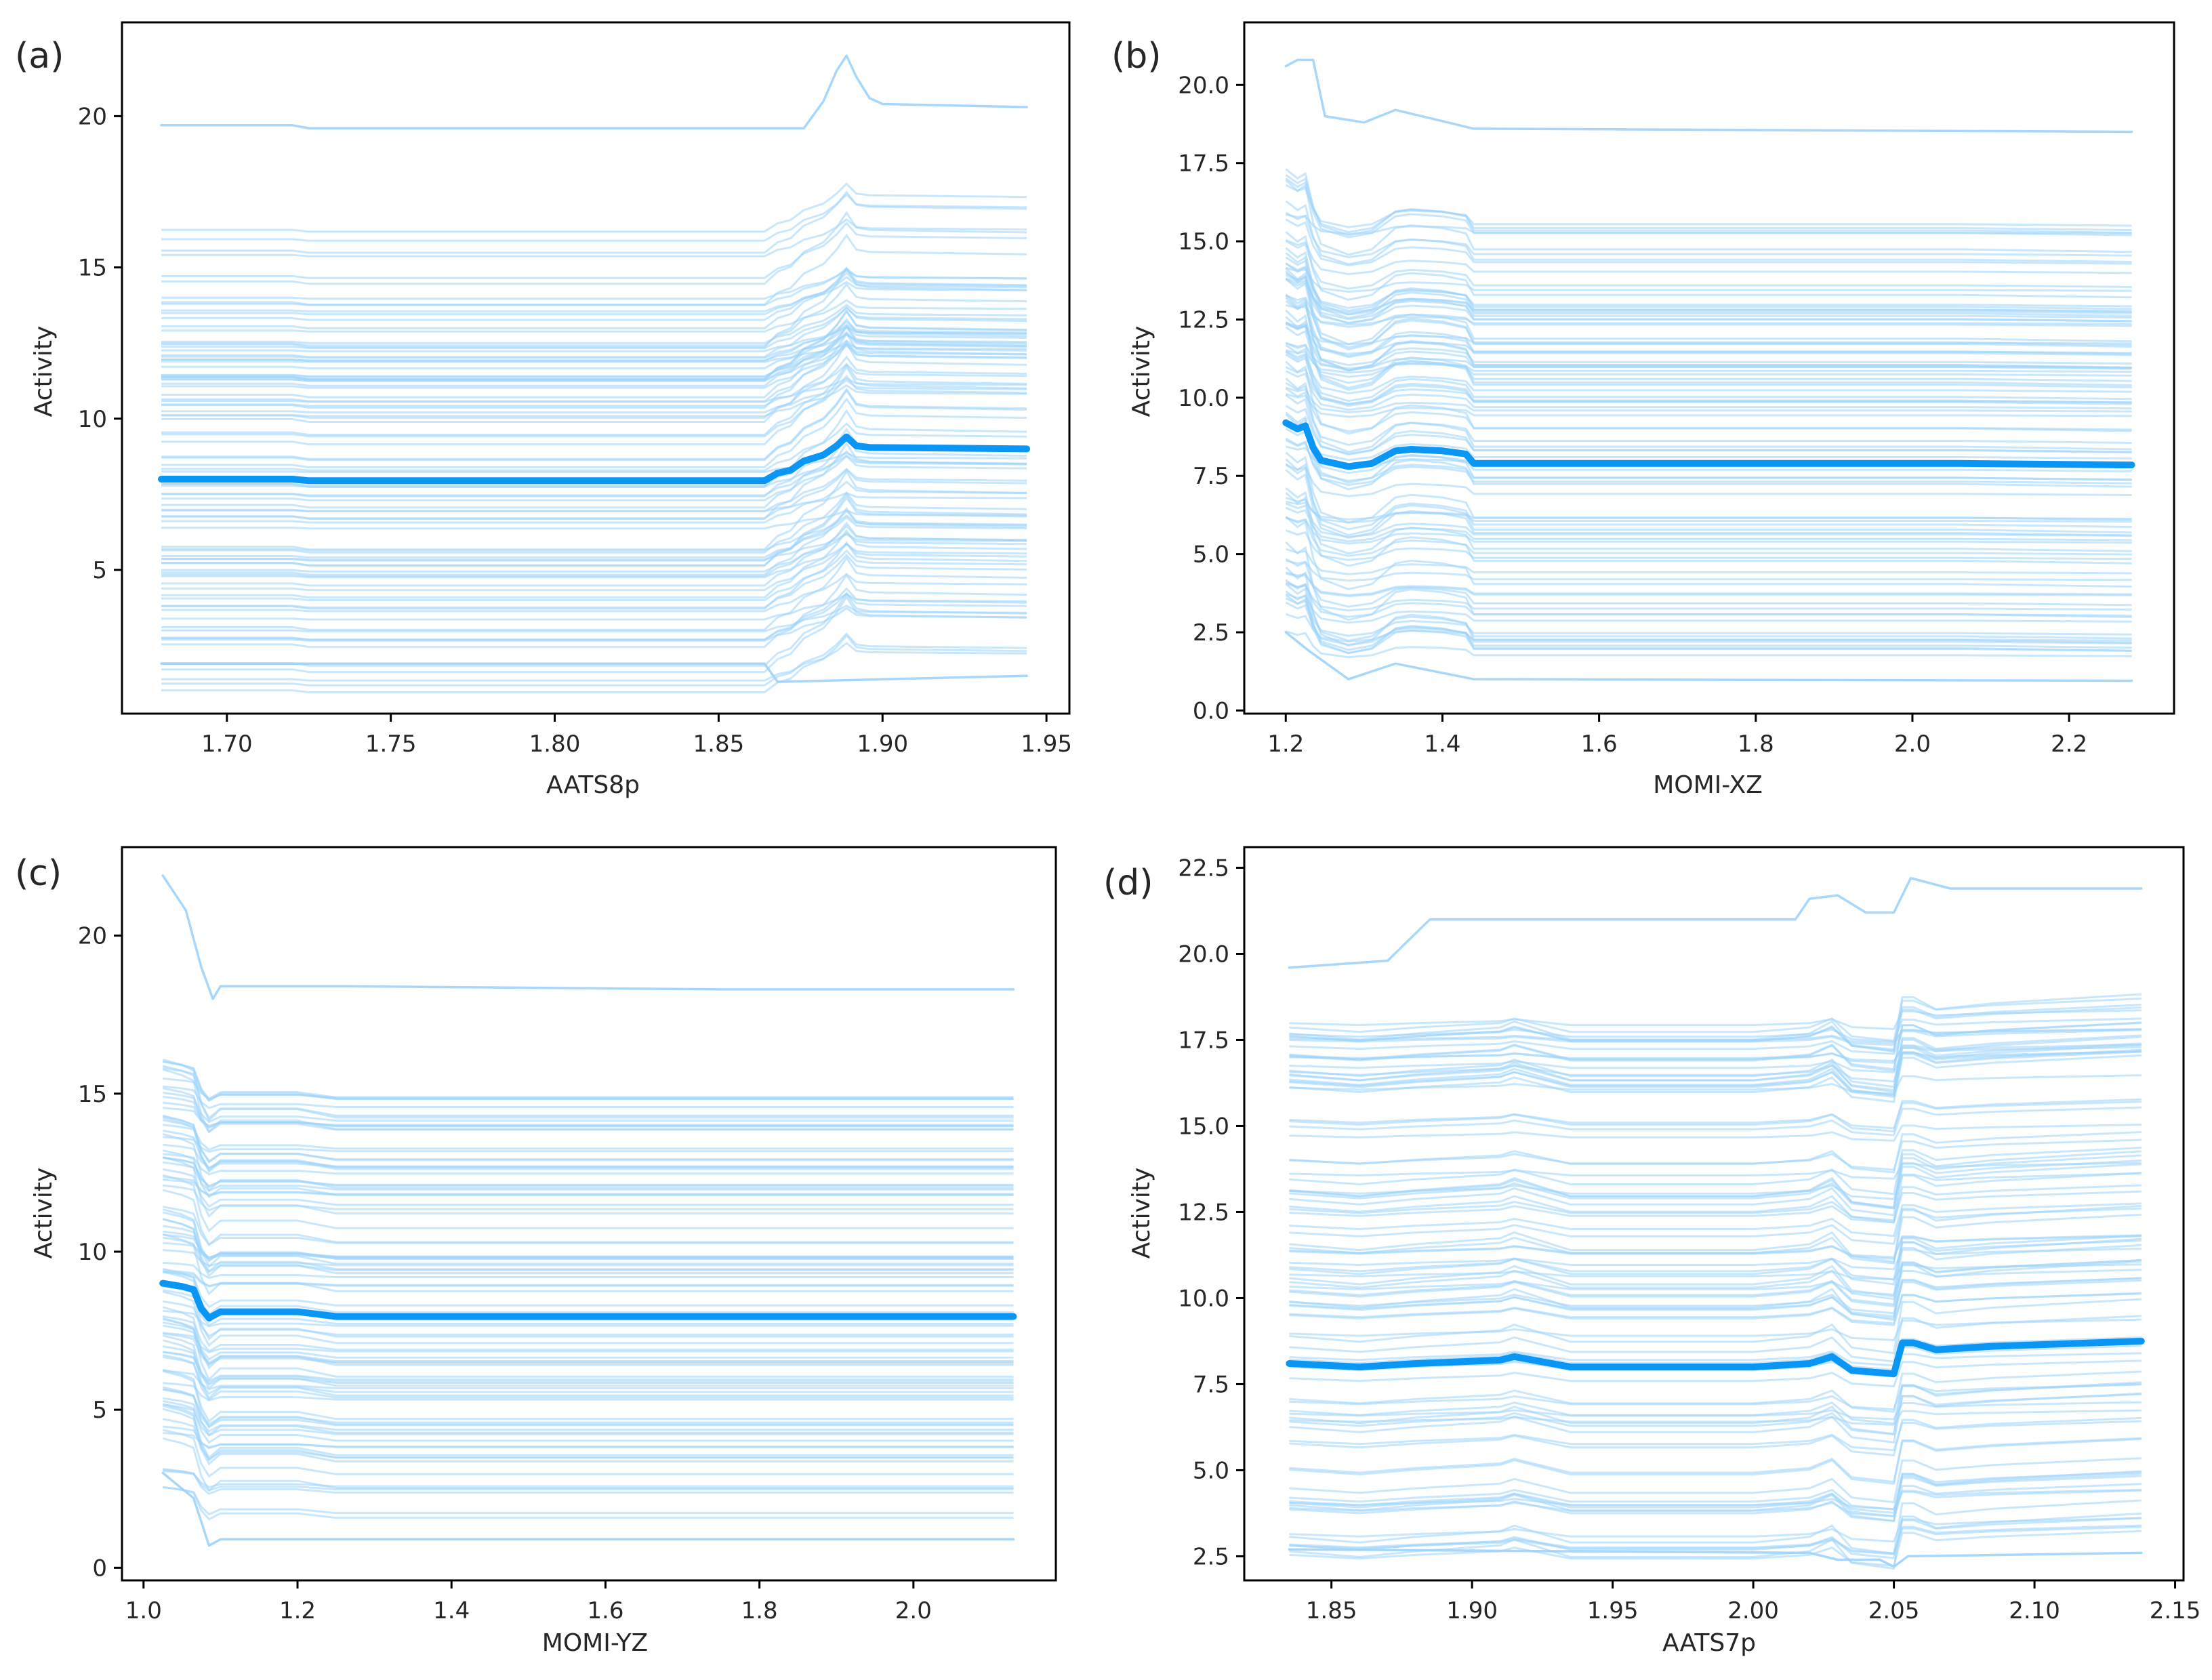 This screenshot has width=2212, height=1680. Describe the element at coordinates (1211, 477) in the screenshot. I see `panel-b-ytick-label: 7.5` at that location.